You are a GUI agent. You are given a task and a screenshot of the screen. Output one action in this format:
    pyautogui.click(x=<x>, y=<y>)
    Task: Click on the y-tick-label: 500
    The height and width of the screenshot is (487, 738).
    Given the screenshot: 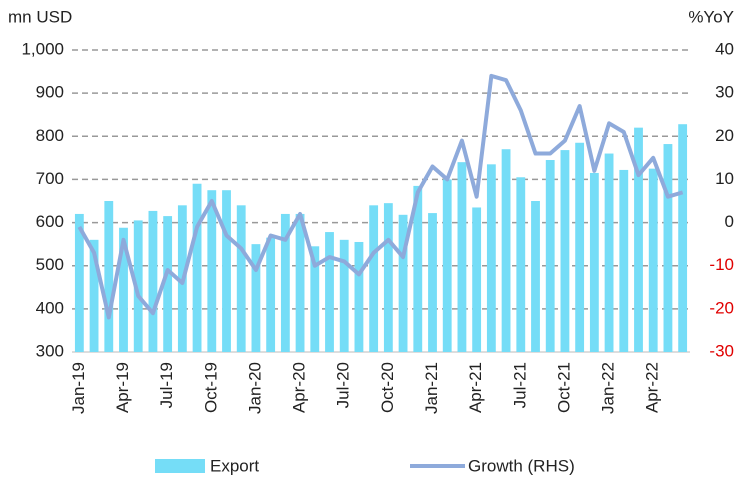 What is the action you would take?
    pyautogui.click(x=50, y=264)
    